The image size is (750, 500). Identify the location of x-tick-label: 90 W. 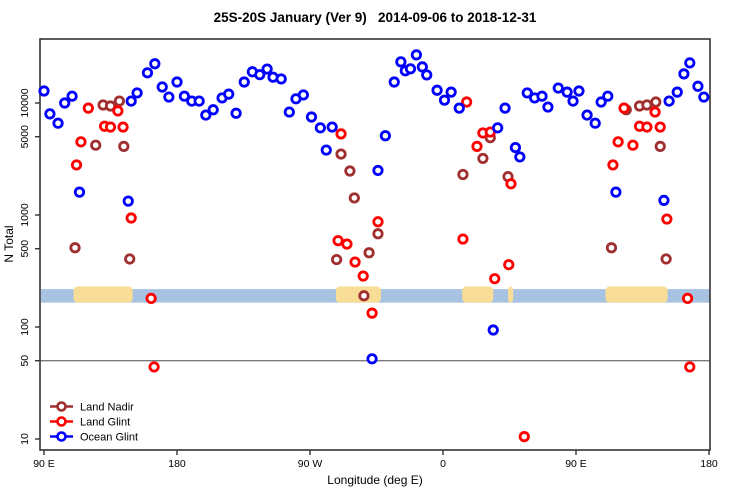
(310, 464).